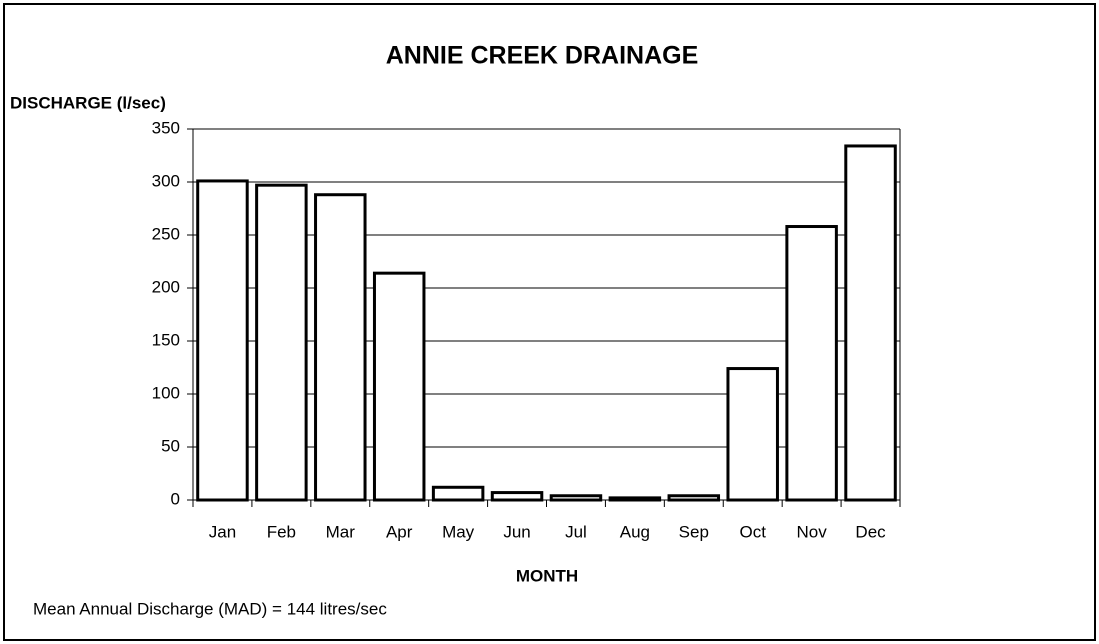 The width and height of the screenshot is (1099, 644). Describe the element at coordinates (88, 102) in the screenshot. I see `y-axis-label: DISCHARGE (l/sec)` at that location.